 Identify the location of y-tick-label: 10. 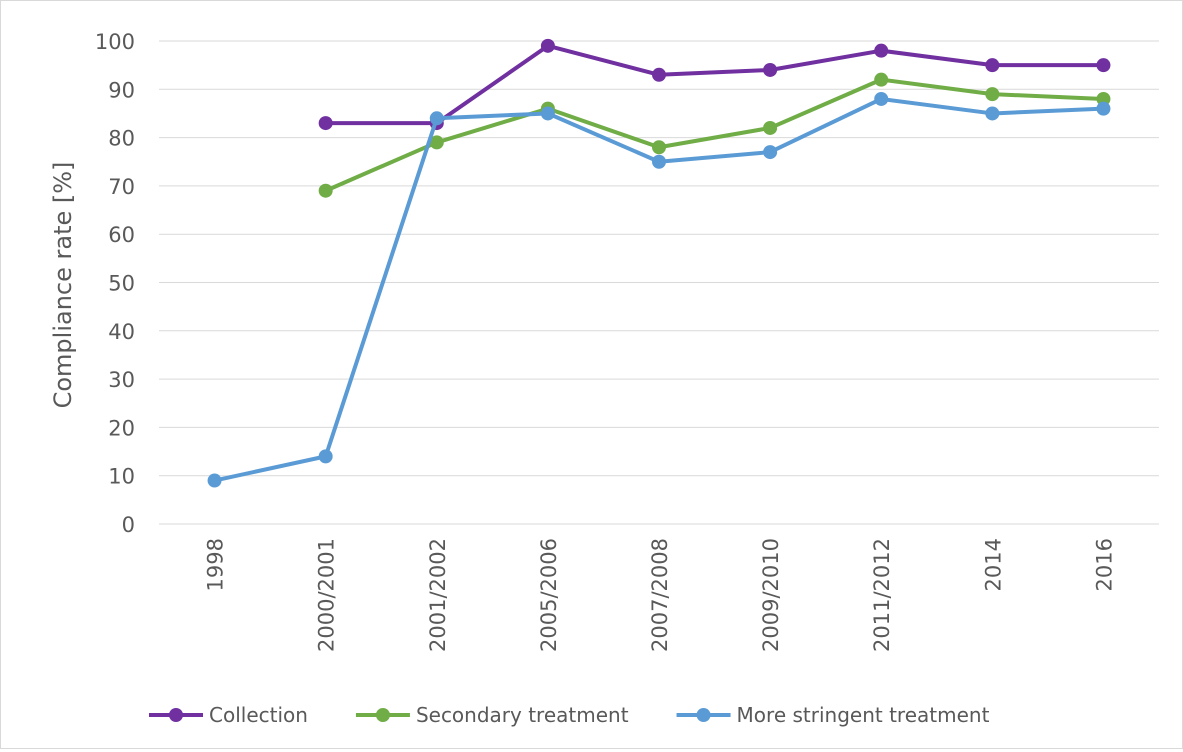
(121, 477).